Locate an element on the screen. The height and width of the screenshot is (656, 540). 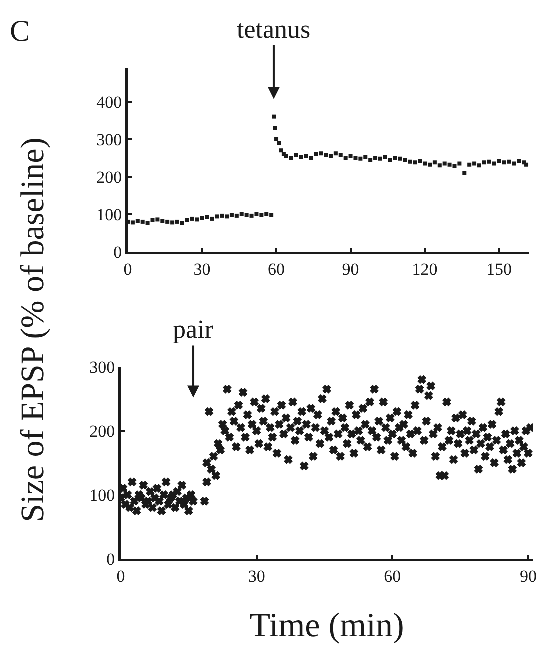
text: C is located at coordinates (20, 31).